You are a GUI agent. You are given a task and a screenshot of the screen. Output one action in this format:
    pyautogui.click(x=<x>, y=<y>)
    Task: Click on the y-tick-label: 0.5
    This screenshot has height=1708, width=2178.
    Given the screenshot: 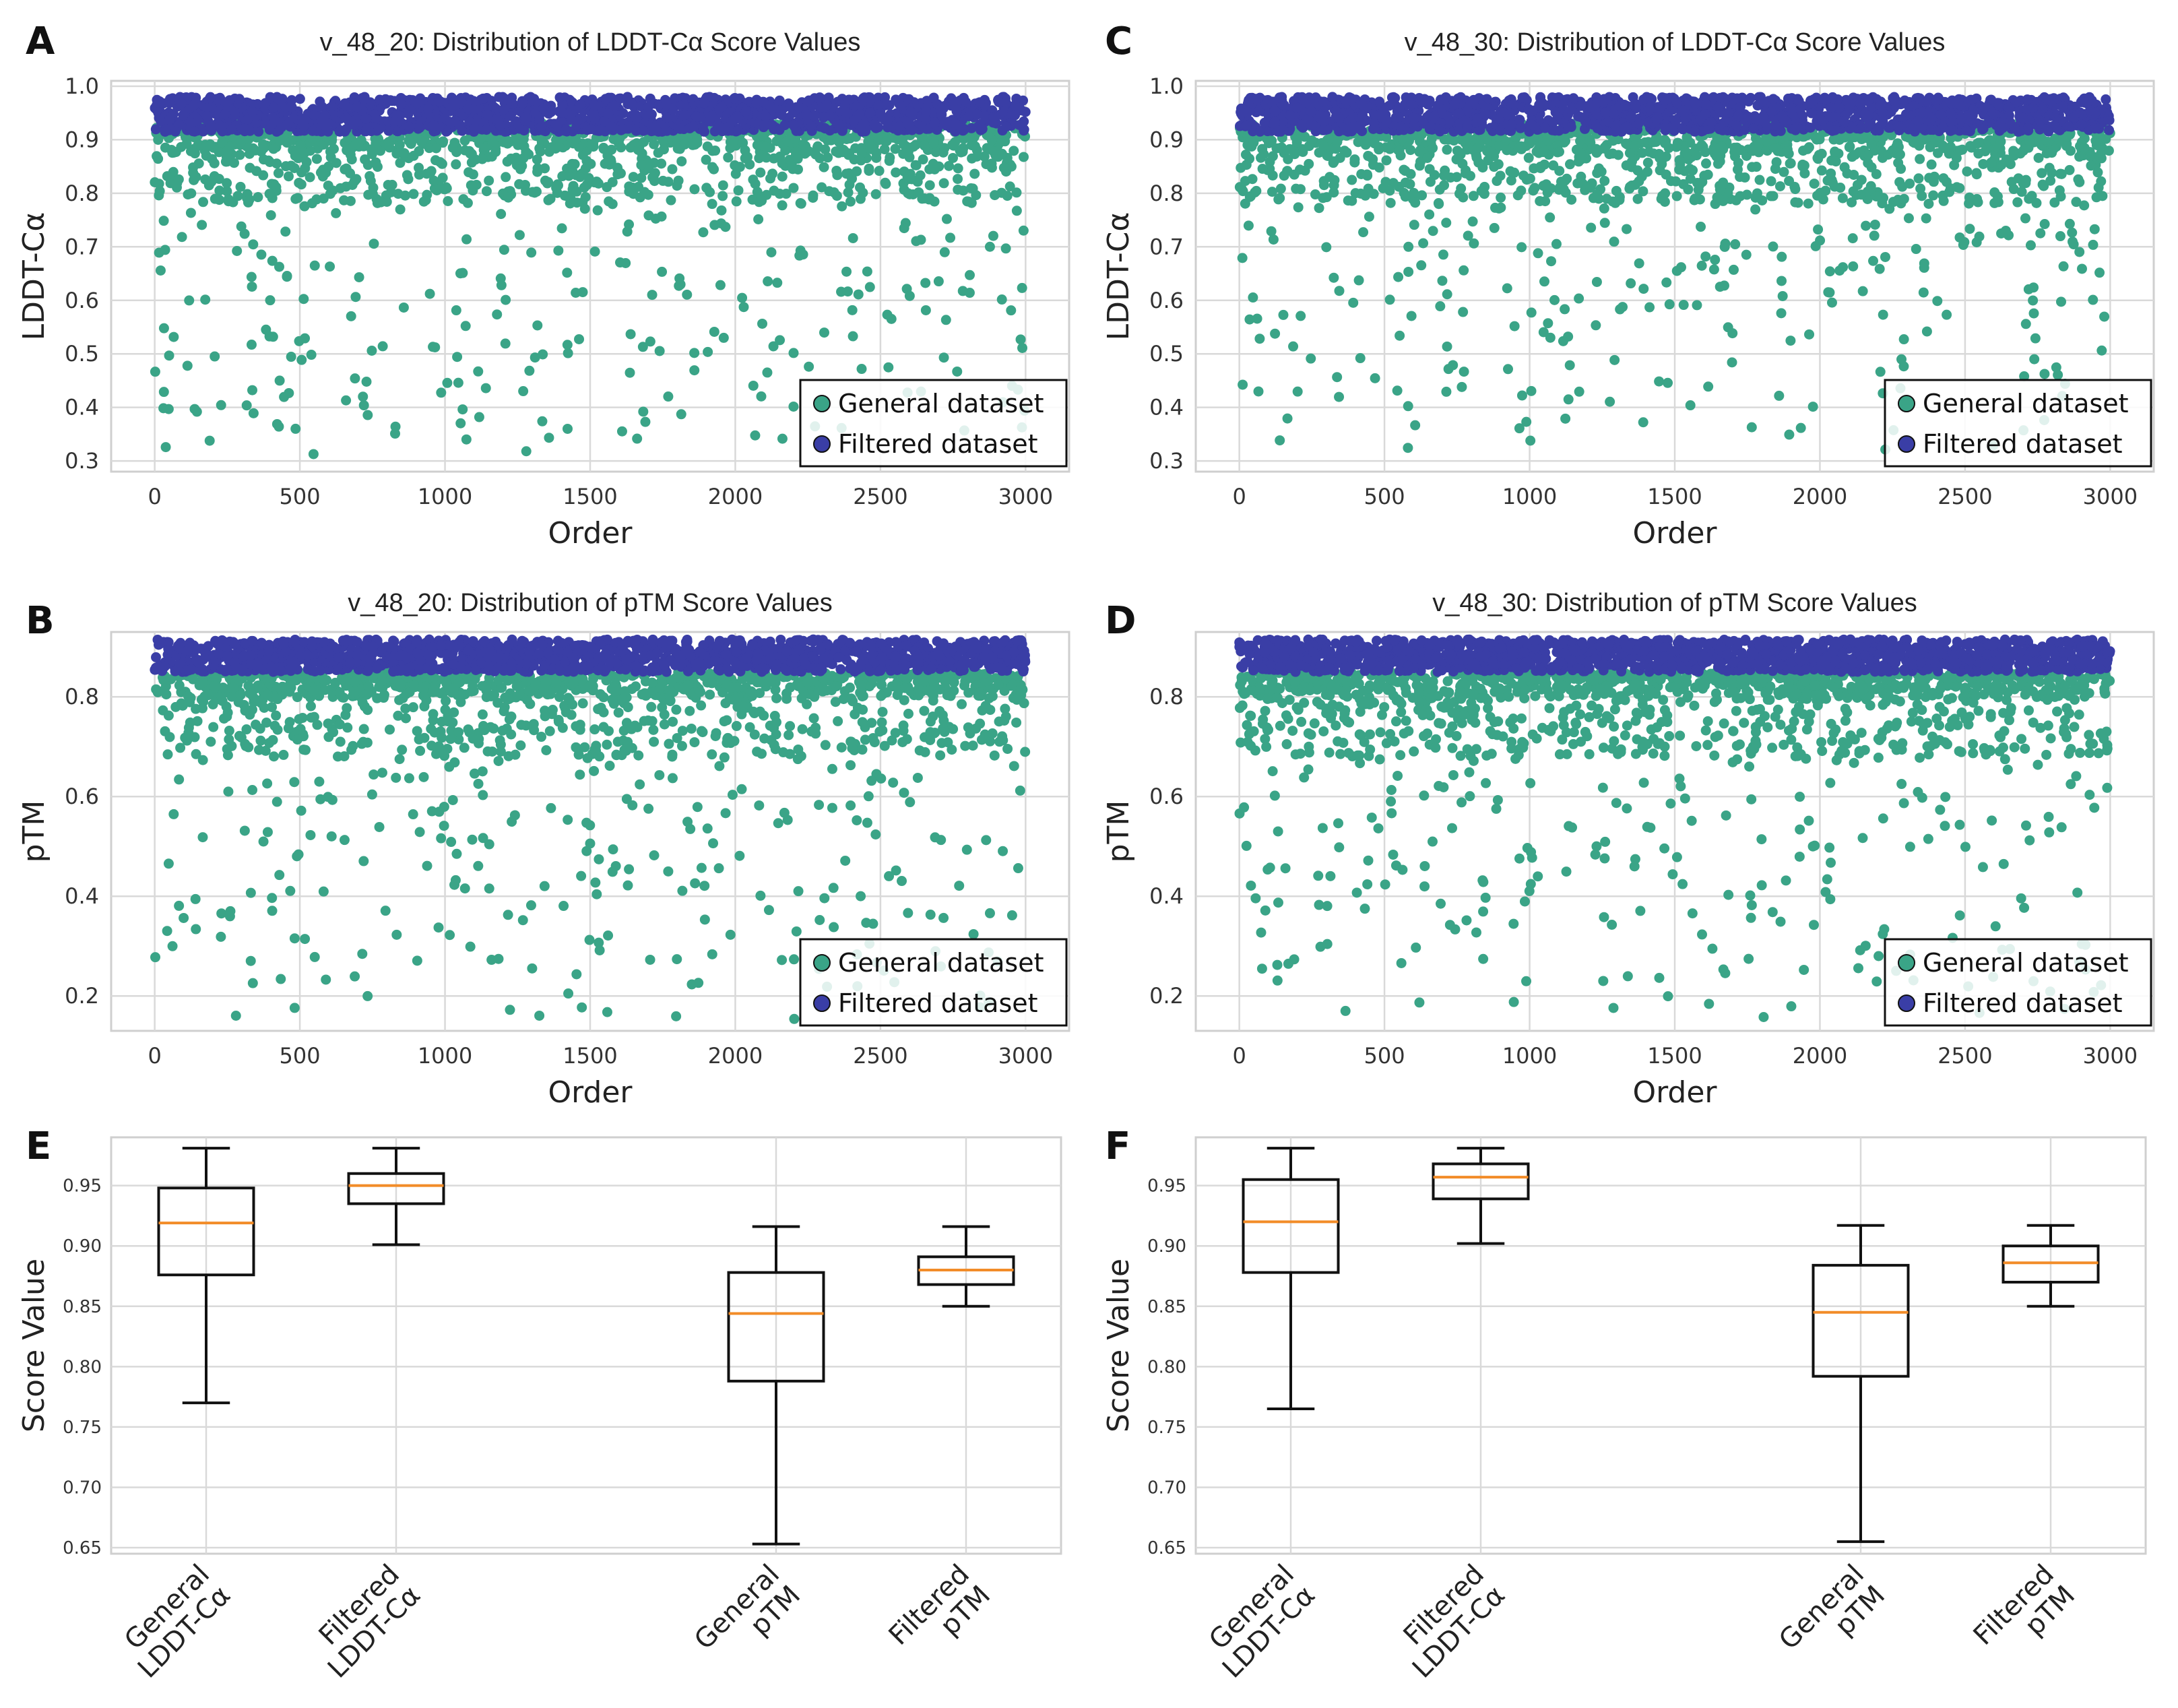 What is the action you would take?
    pyautogui.click(x=82, y=354)
    